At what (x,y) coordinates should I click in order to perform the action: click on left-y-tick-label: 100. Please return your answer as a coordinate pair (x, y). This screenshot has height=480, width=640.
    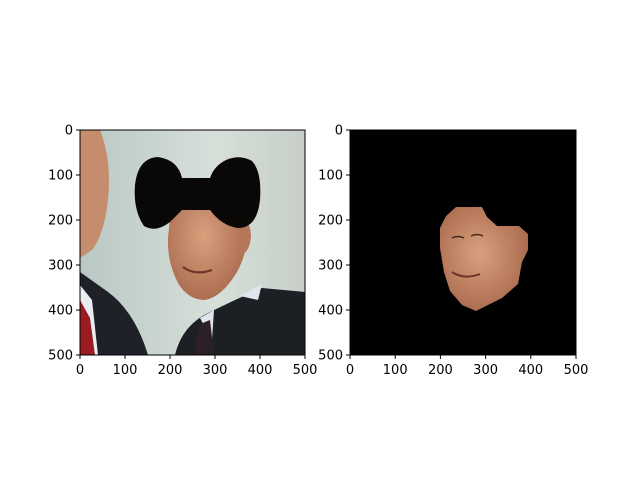
    Looking at the image, I should click on (60, 176).